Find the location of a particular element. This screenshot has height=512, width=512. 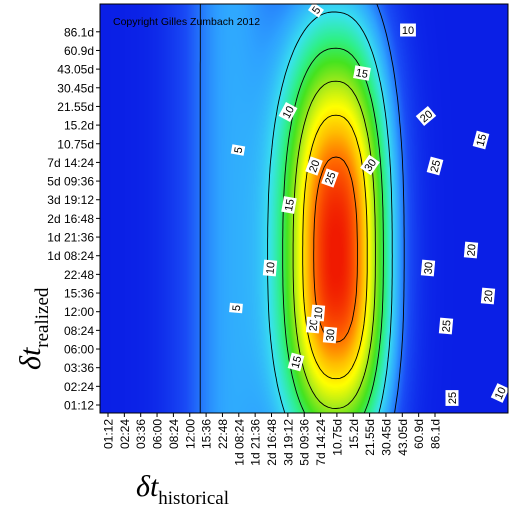

x-tick-label: 12:00 is located at coordinates (190, 434).